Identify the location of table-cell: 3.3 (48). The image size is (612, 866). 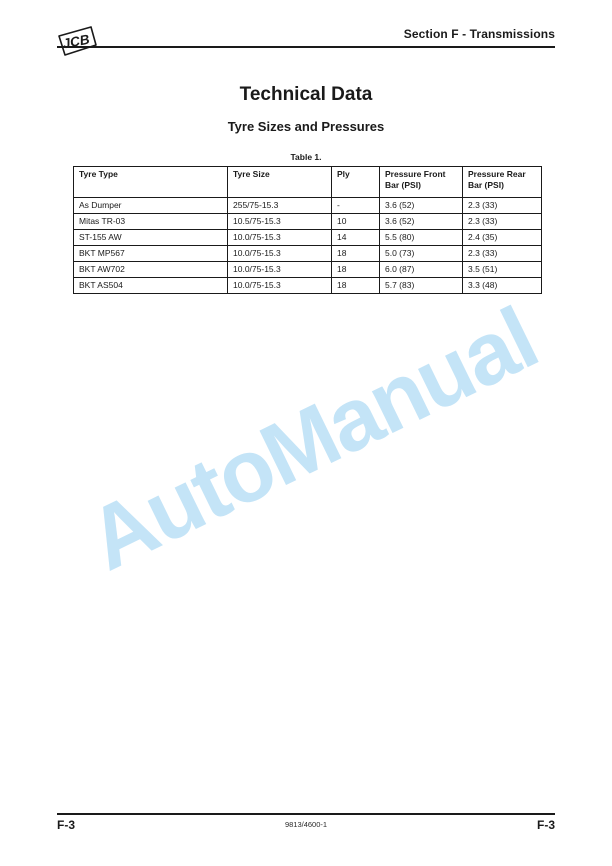
(502, 285).